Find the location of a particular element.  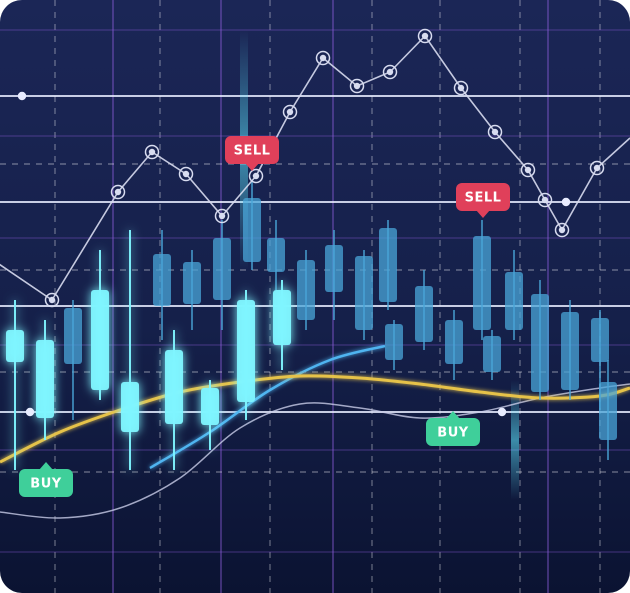

tag-box is located at coordinates (252, 150).